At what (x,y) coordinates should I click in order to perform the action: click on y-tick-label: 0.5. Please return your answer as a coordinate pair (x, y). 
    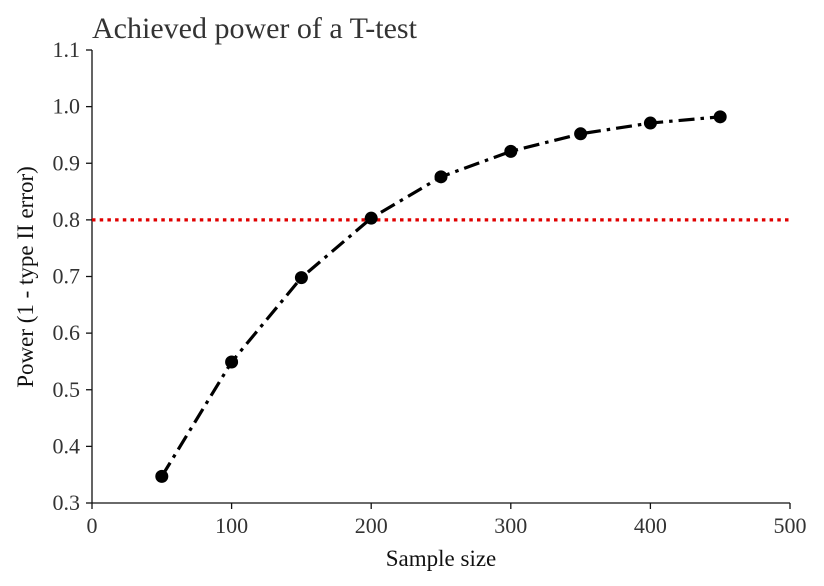
    Looking at the image, I should click on (67, 389).